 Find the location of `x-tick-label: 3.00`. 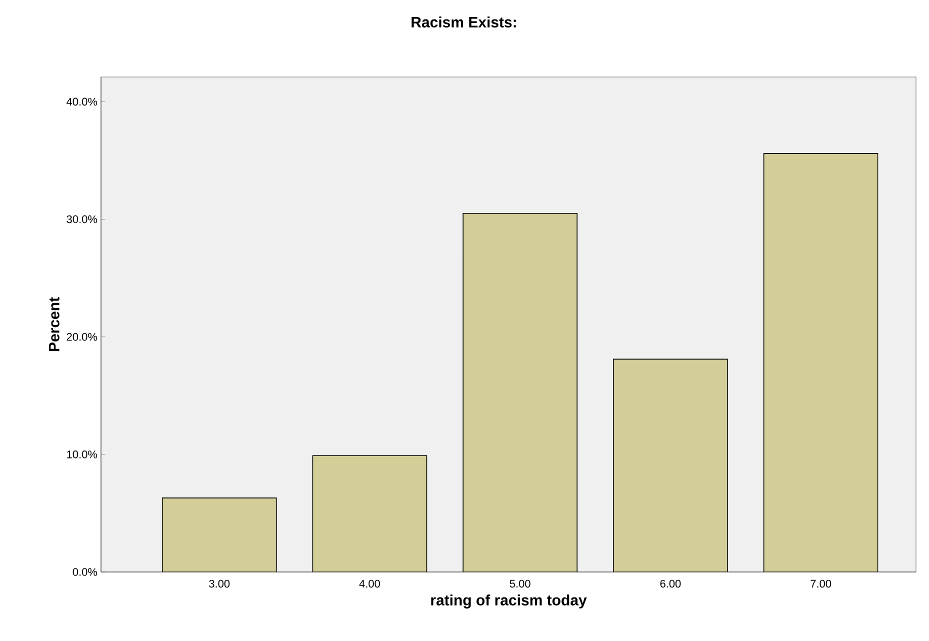

x-tick-label: 3.00 is located at coordinates (219, 584).